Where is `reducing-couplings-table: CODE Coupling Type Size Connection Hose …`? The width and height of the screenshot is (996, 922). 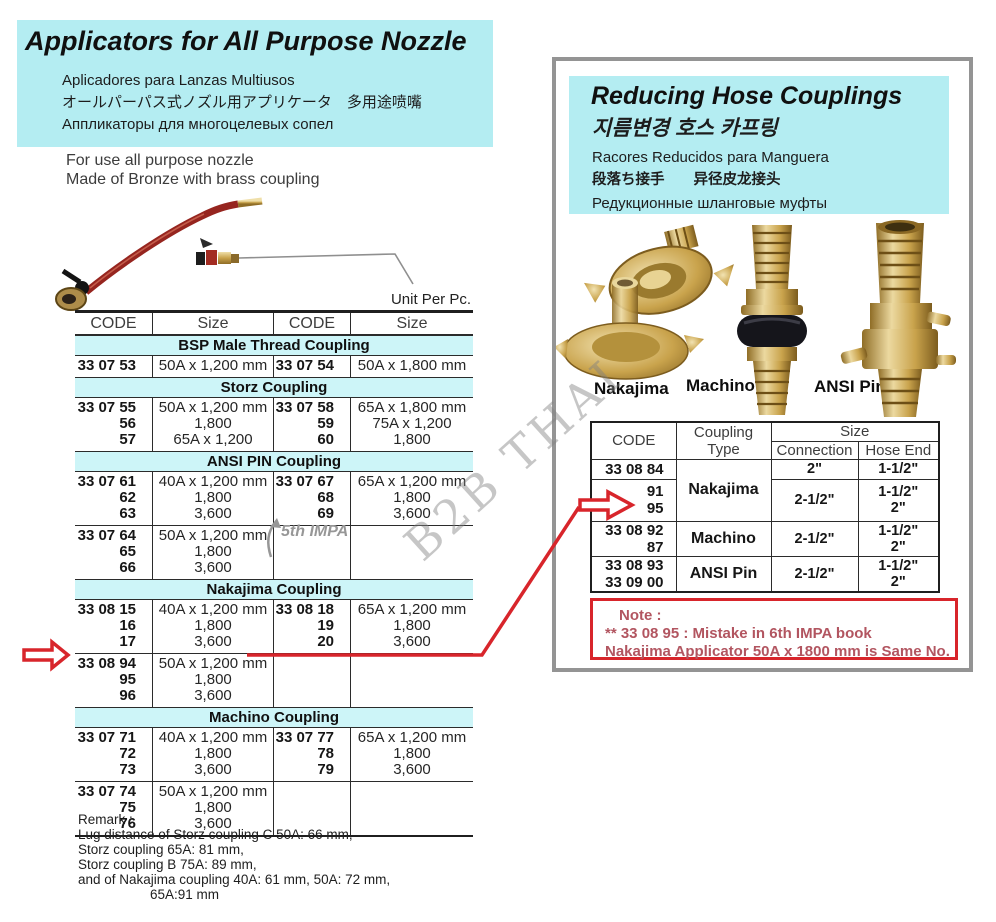
reducing-couplings-table: CODE Coupling Type Size Connection Hose … is located at coordinates (765, 507).